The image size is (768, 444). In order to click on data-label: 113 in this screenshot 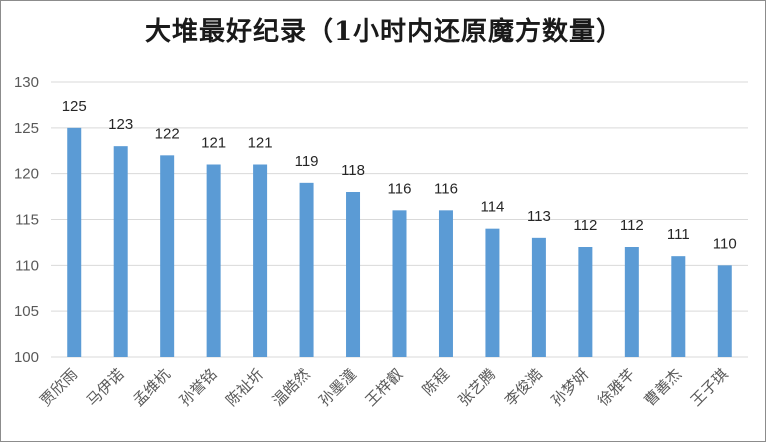, I will do `click(539, 216)`.